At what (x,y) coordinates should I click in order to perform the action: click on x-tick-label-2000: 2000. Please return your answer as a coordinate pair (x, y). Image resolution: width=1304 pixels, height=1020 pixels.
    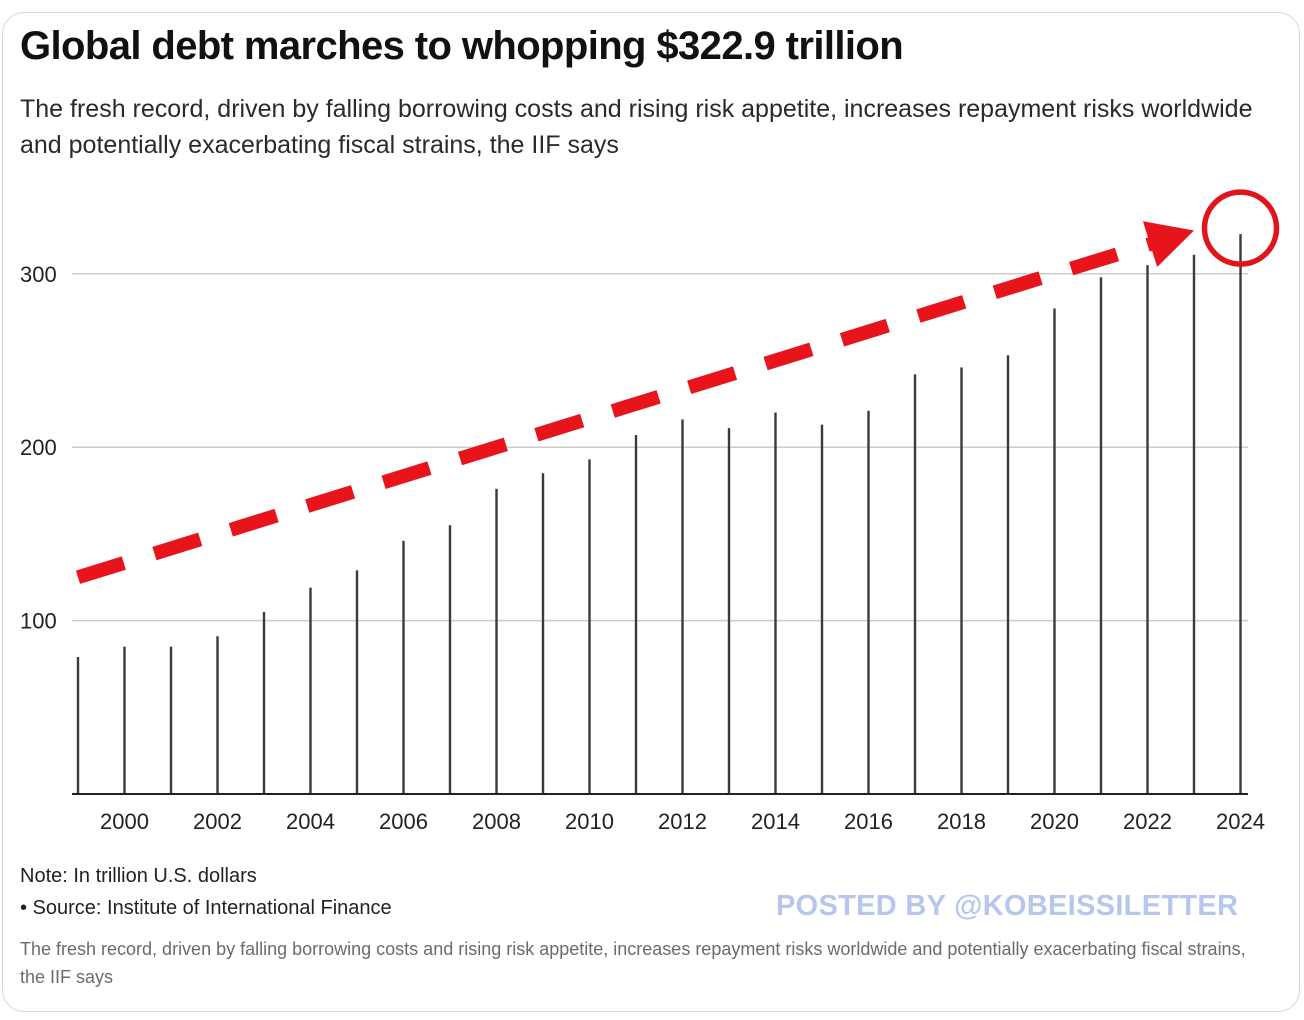
    Looking at the image, I should click on (124, 821).